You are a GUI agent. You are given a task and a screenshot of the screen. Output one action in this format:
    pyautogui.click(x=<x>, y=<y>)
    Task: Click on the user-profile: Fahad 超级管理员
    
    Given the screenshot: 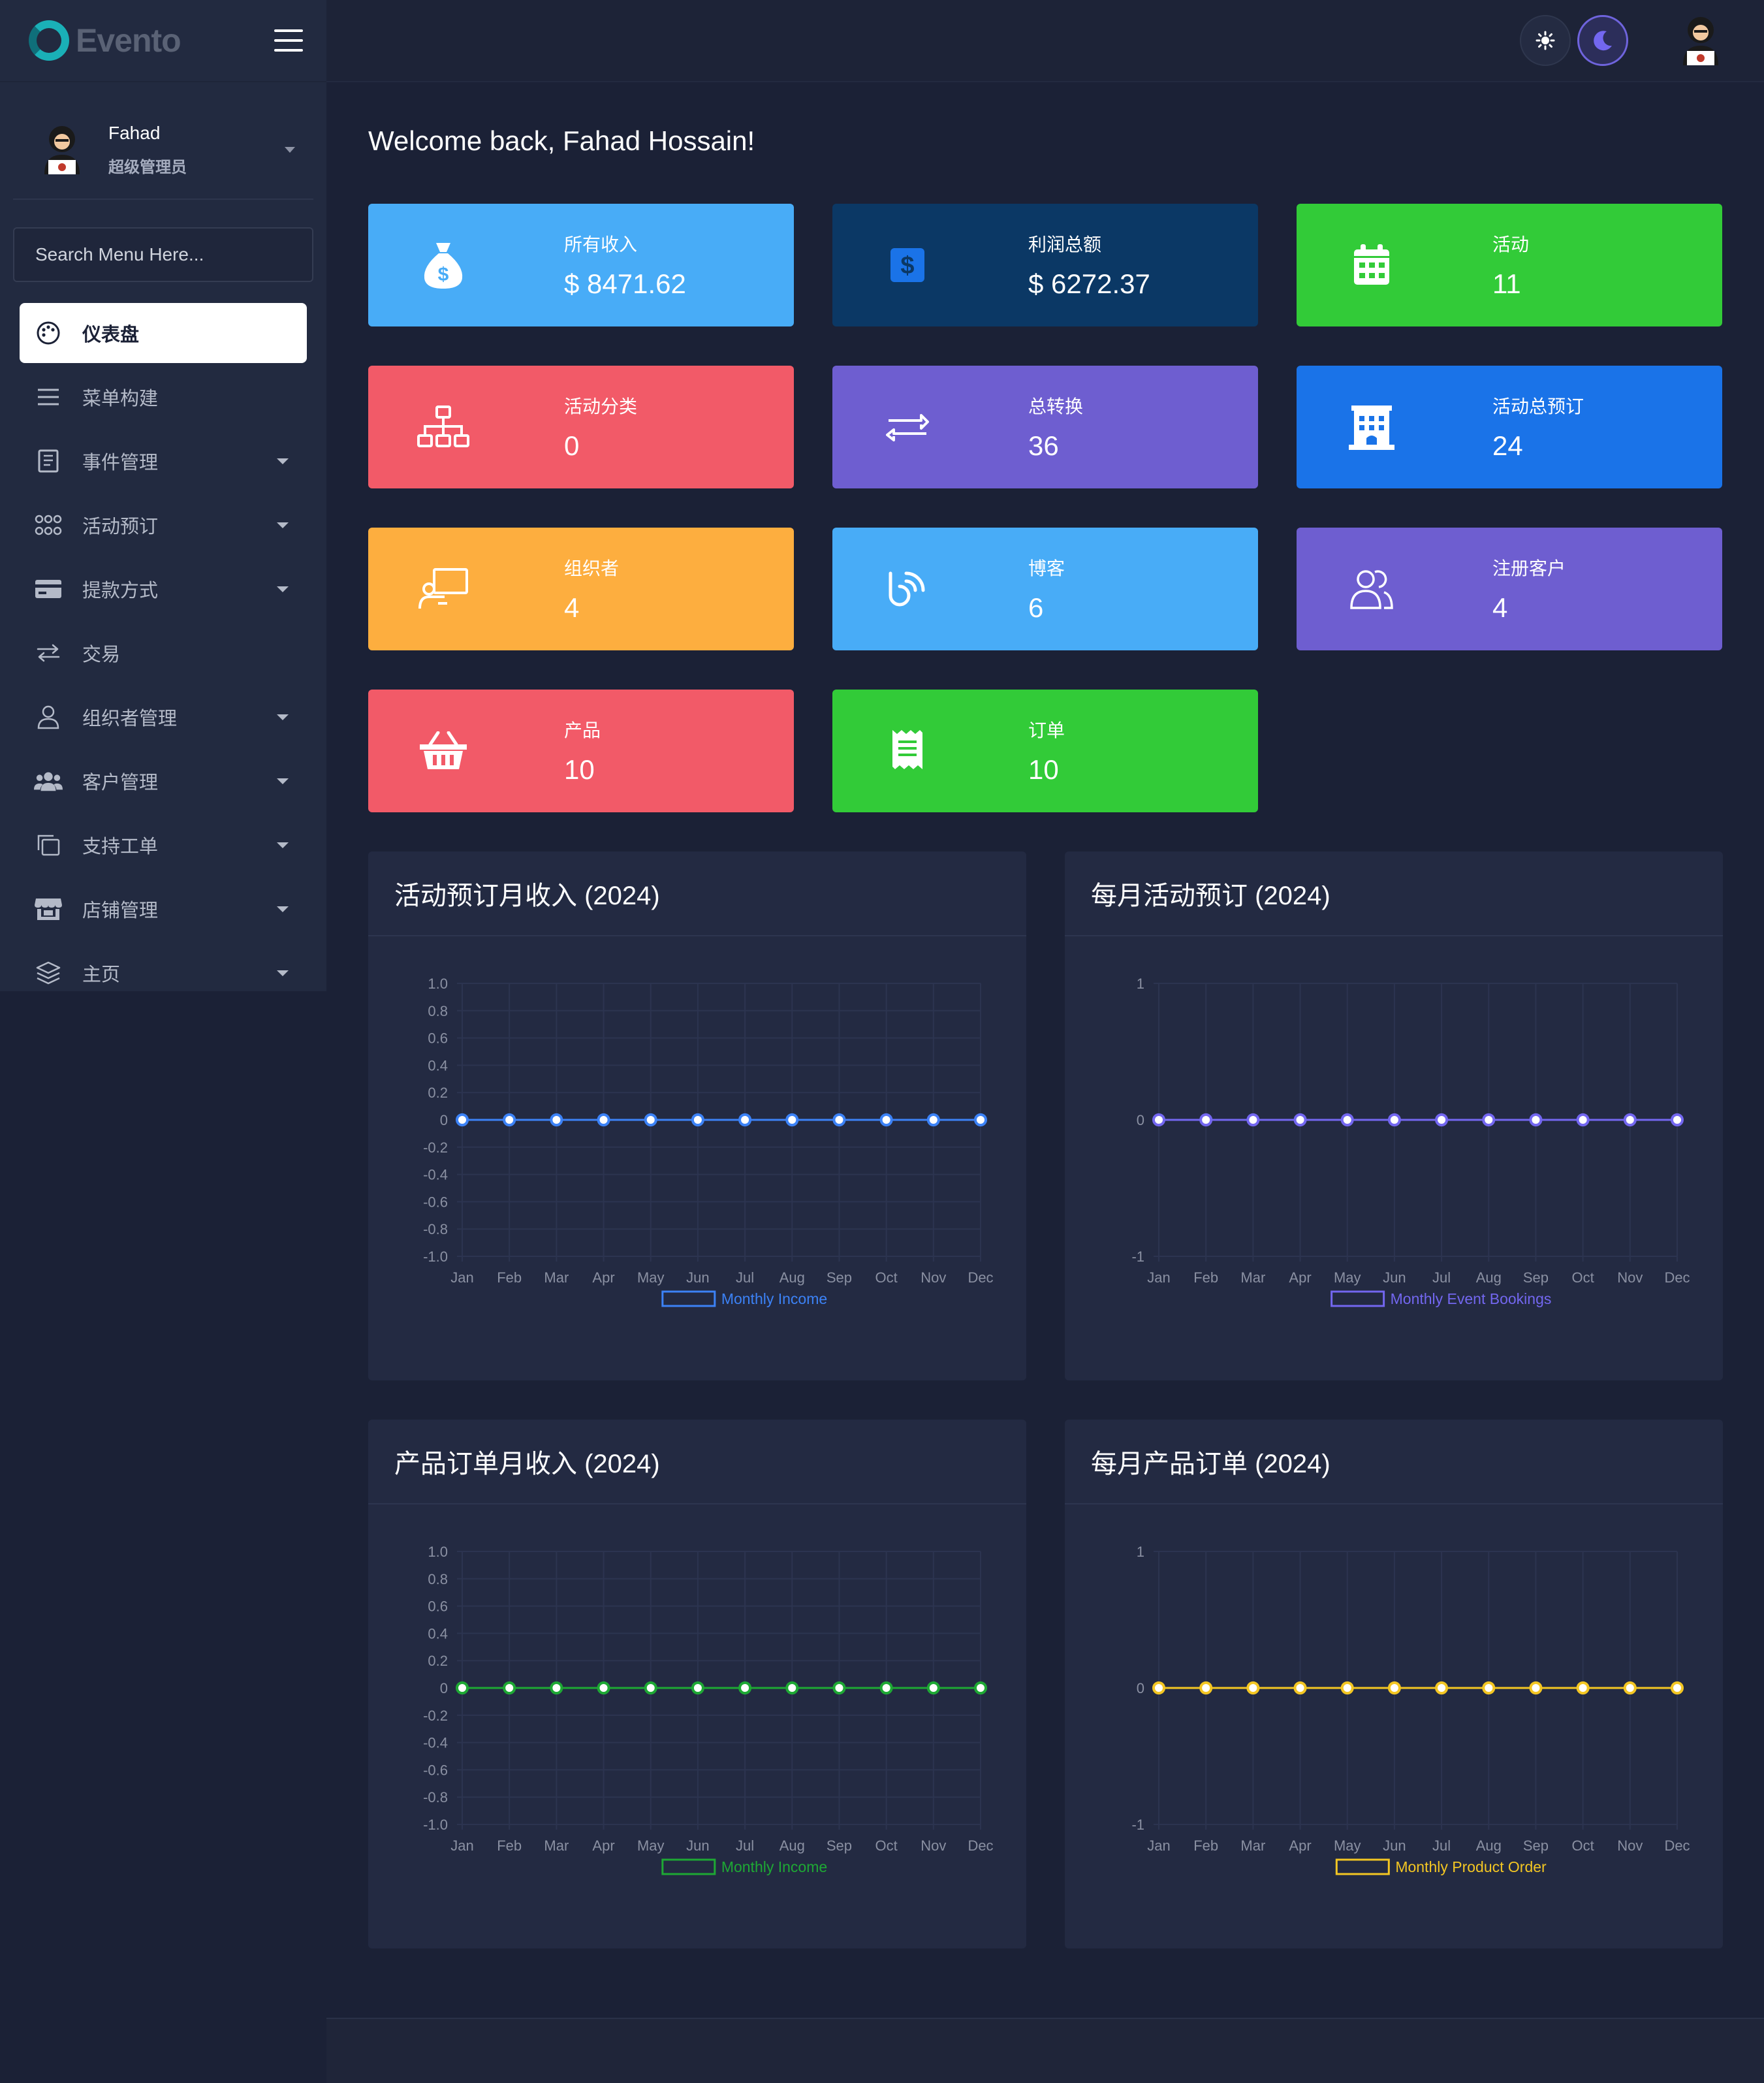 What is the action you would take?
    pyautogui.click(x=163, y=150)
    